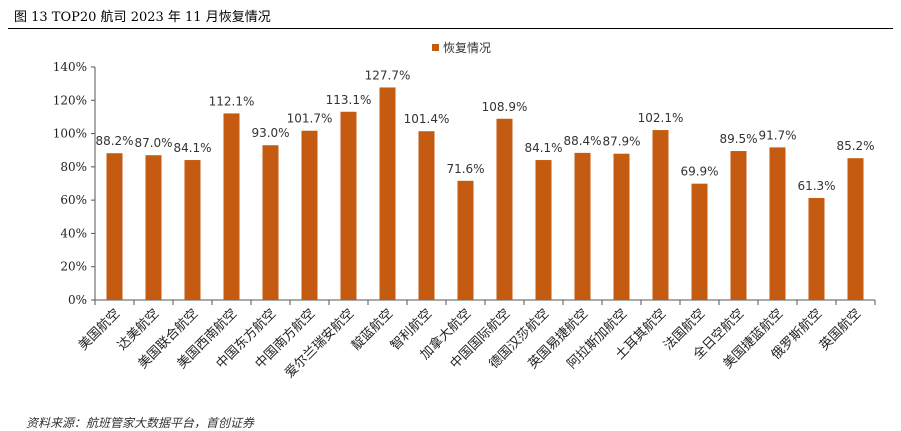  Describe the element at coordinates (372, 330) in the screenshot. I see `category-label: 靛蓝航空` at that location.